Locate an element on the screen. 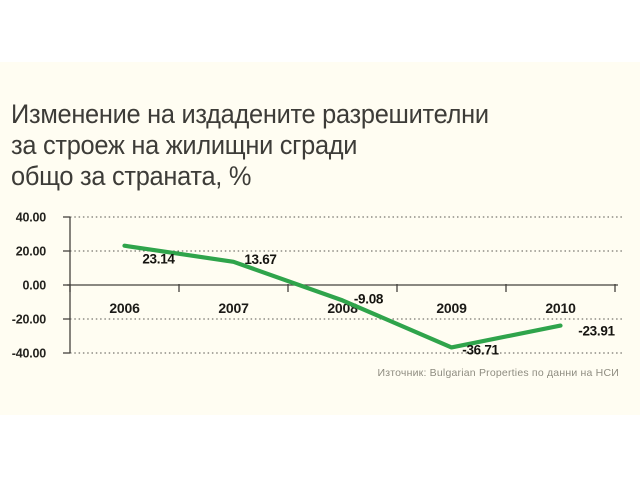 This screenshot has width=640, height=480. chart-title-line-3: общо за страната, % is located at coordinates (131, 176).